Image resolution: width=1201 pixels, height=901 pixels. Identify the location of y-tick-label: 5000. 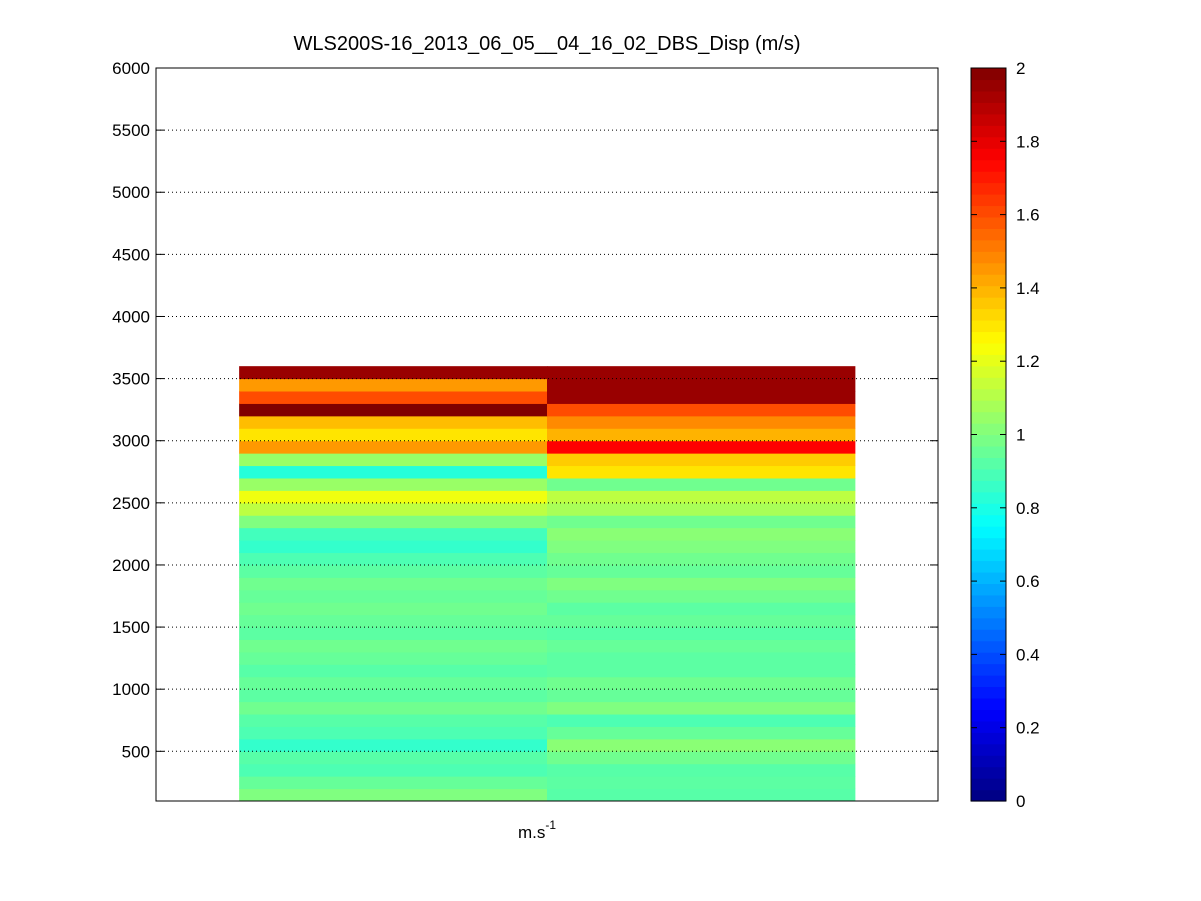
(131, 192).